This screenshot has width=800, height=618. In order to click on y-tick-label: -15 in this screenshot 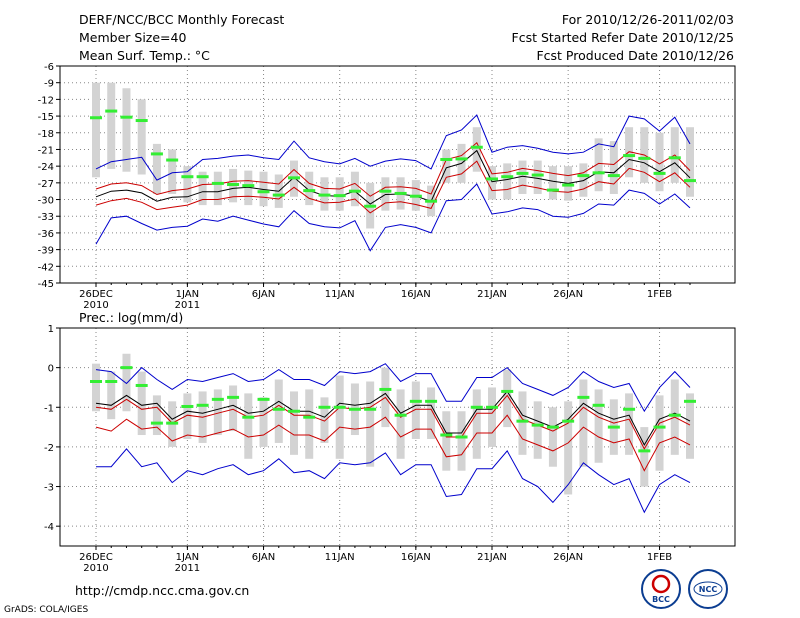, I will do `click(46, 117)`.